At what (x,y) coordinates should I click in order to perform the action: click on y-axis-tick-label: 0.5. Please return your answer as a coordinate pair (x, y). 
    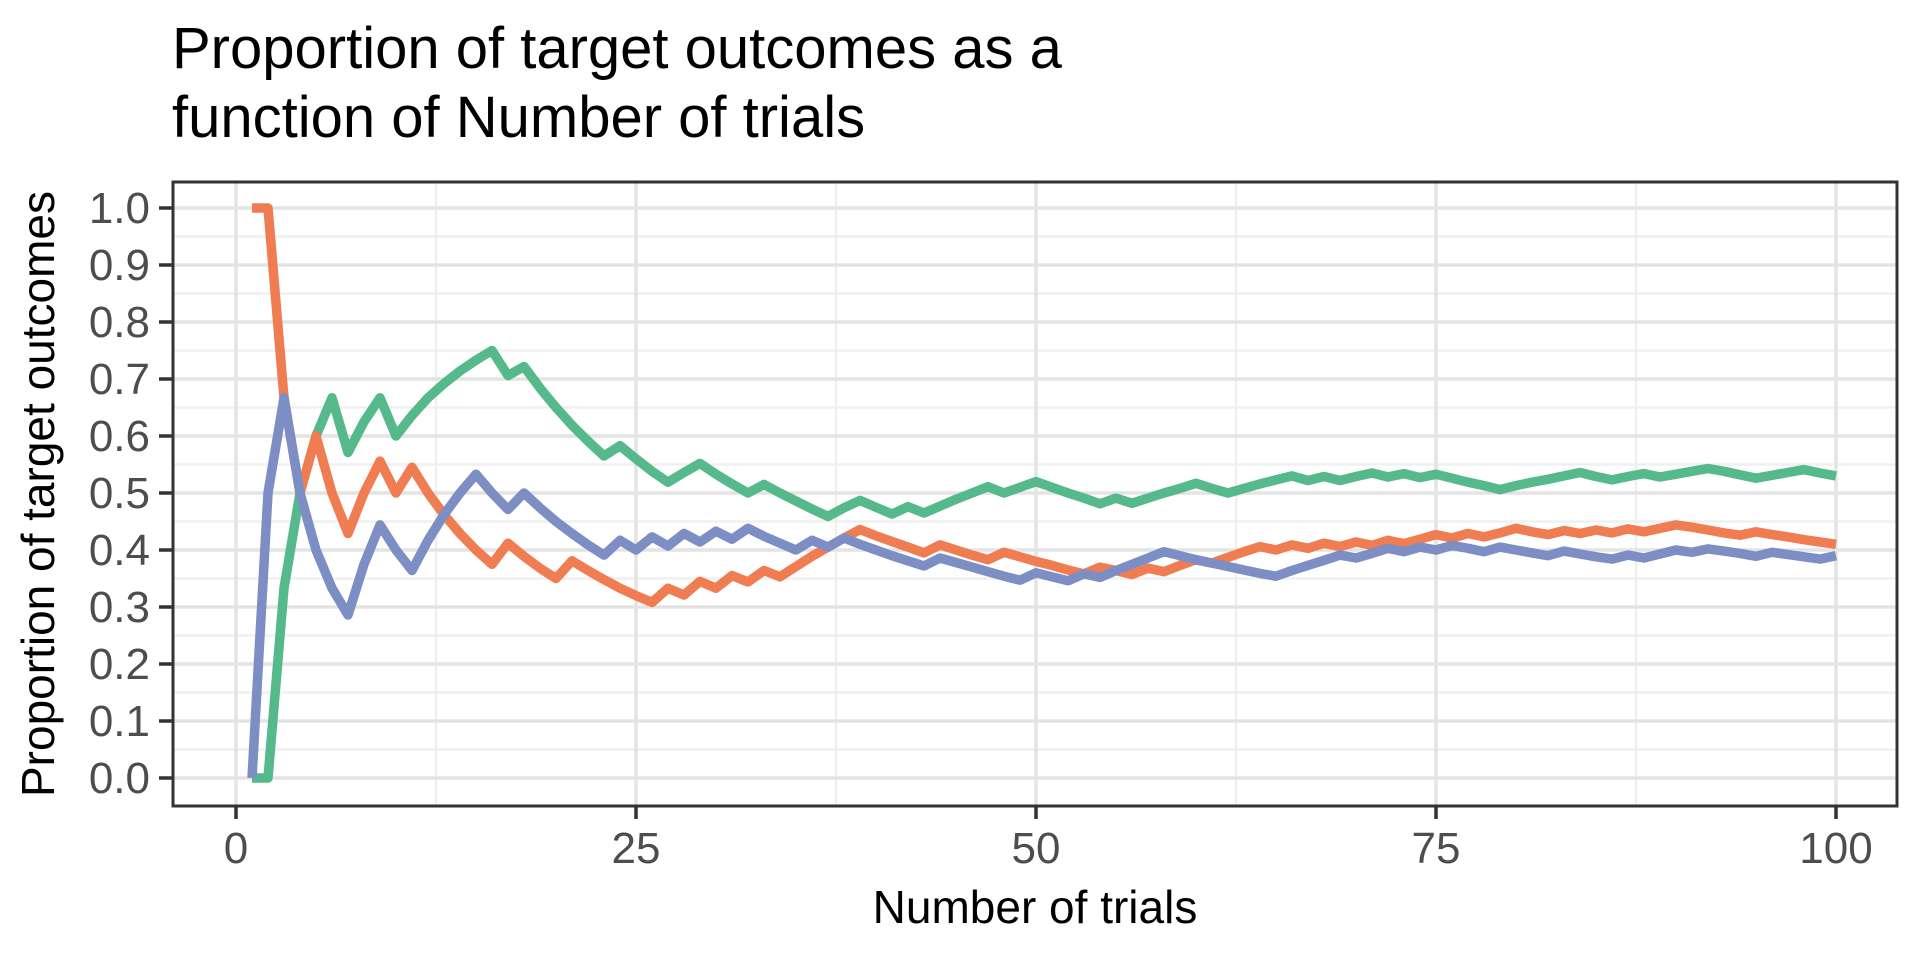
    Looking at the image, I should click on (119, 493).